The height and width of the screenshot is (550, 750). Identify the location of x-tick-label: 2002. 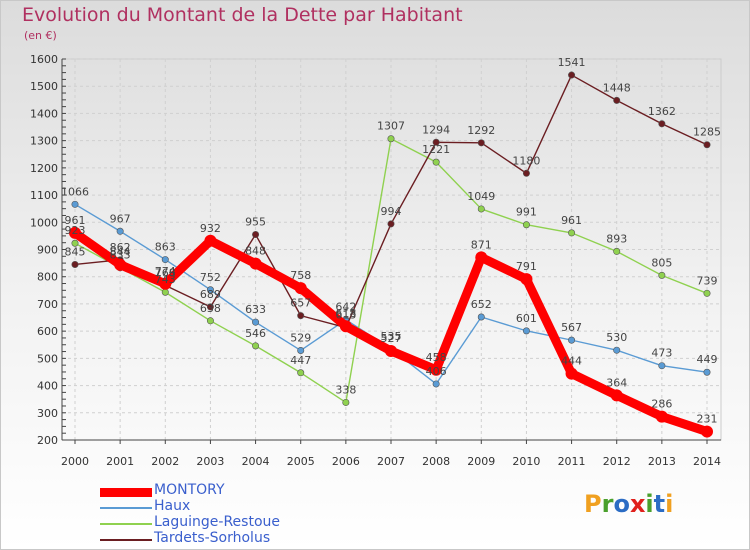
(165, 461).